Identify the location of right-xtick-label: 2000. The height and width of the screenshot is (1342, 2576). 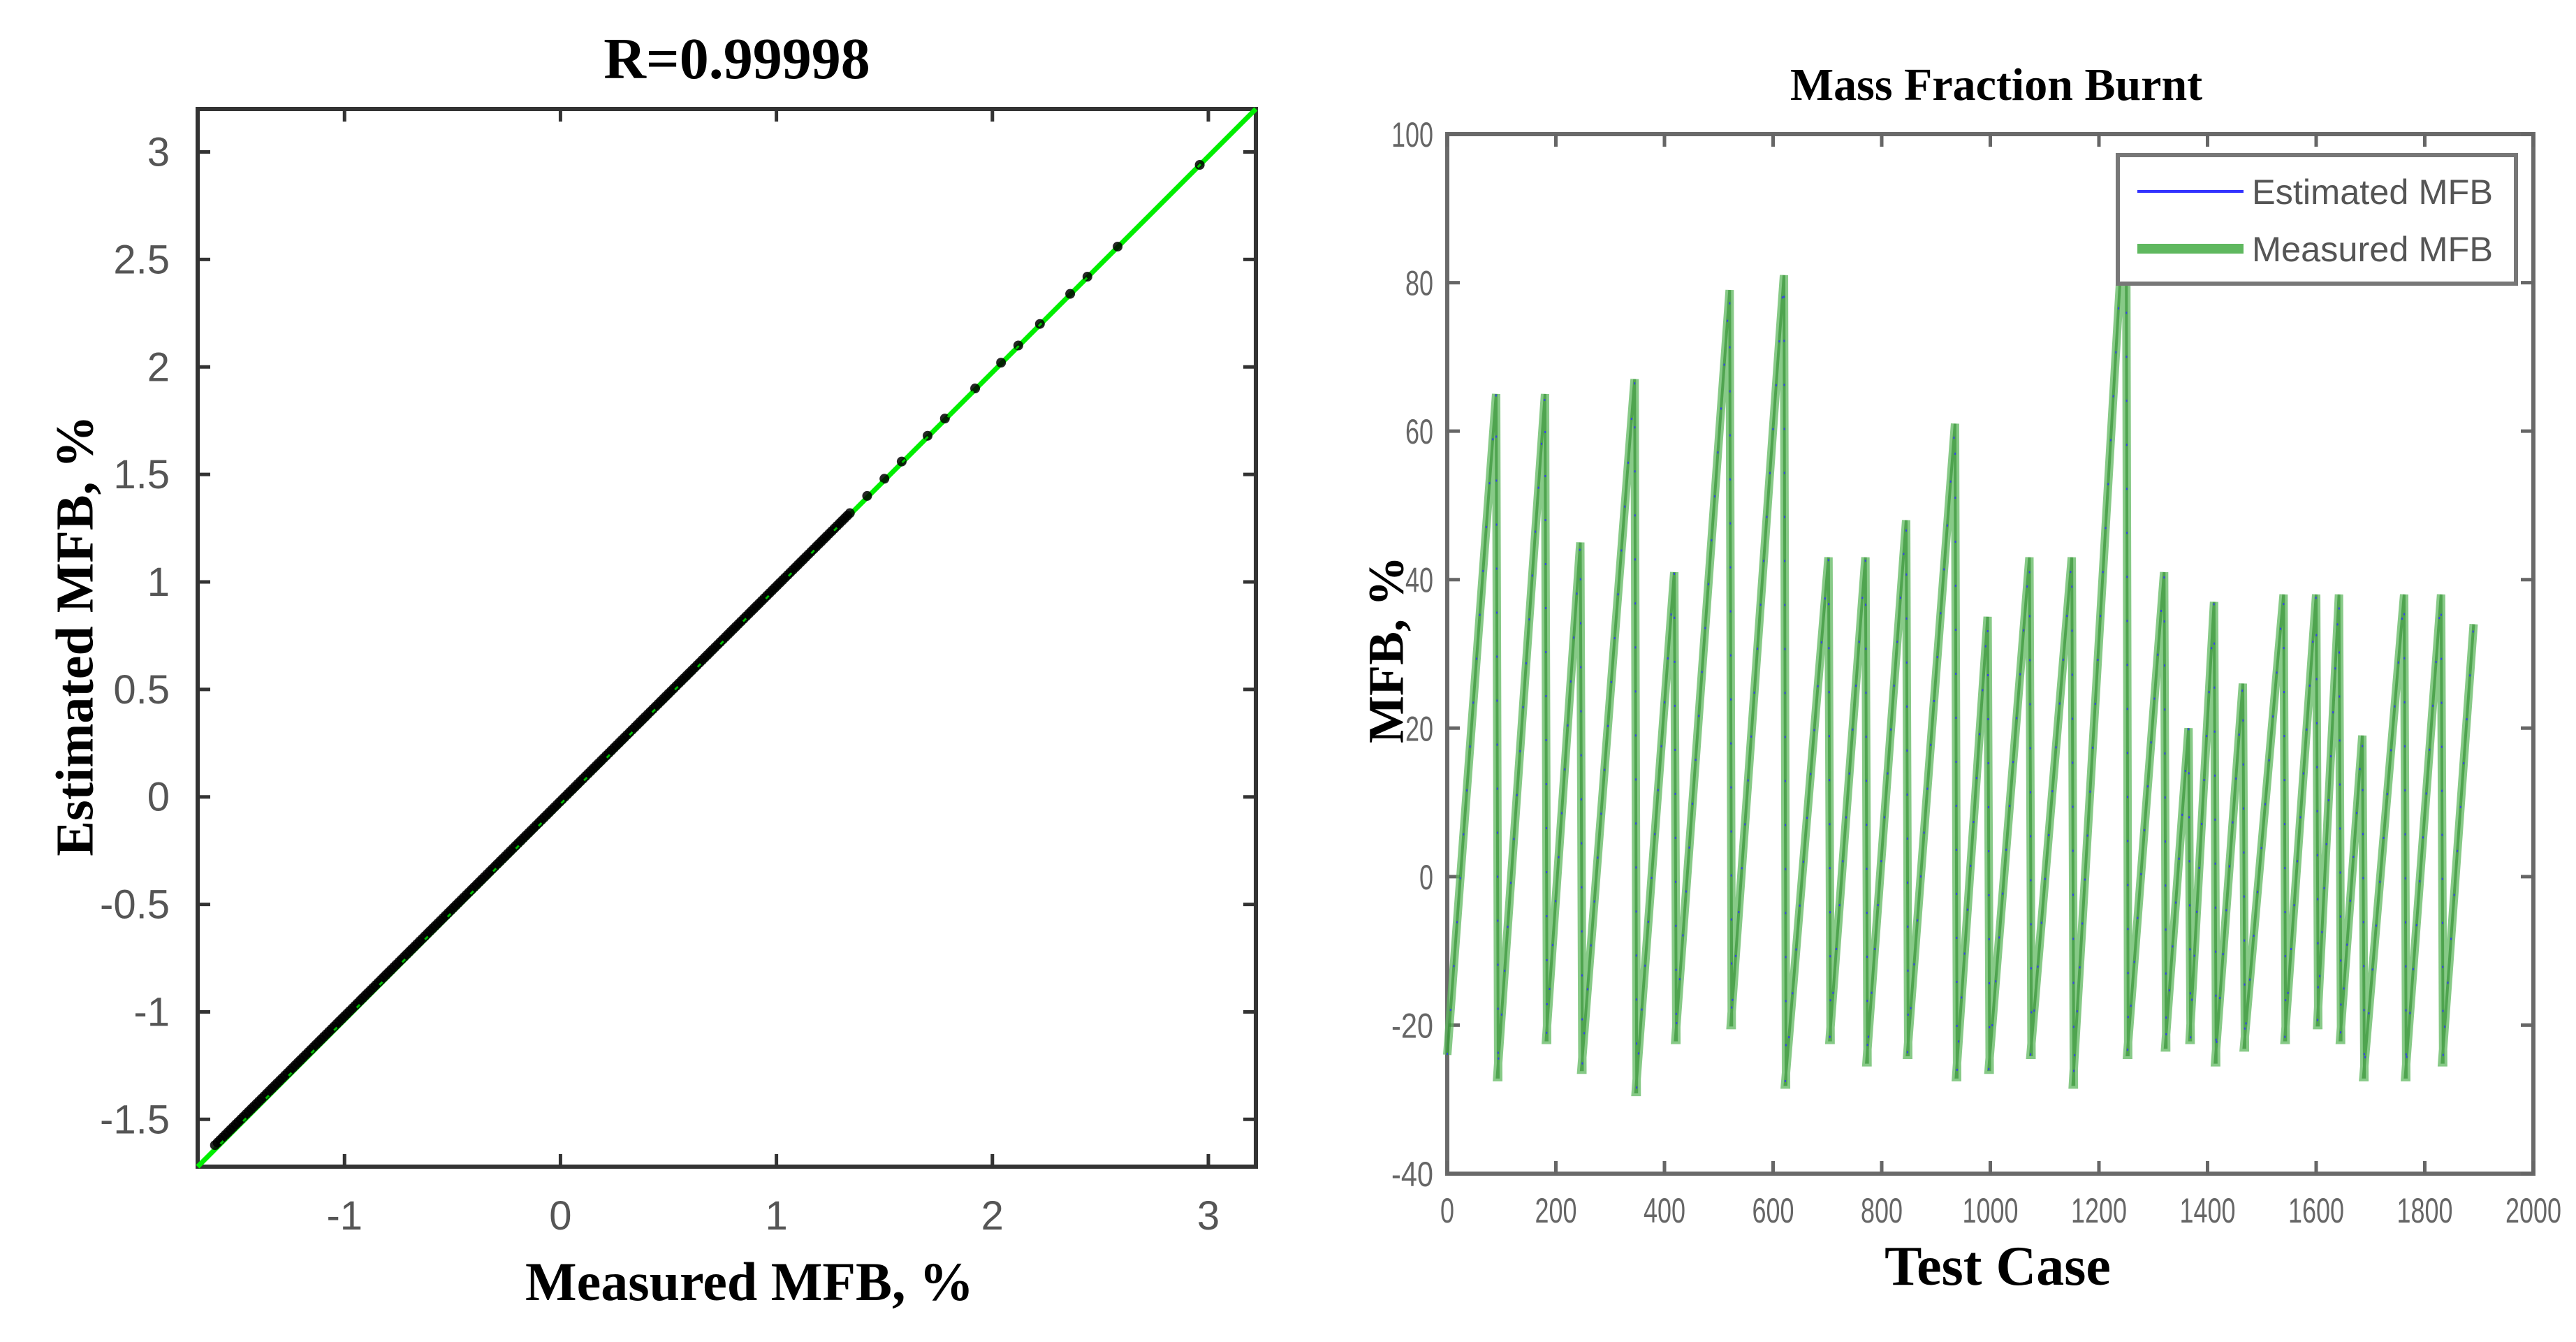
(2533, 1210).